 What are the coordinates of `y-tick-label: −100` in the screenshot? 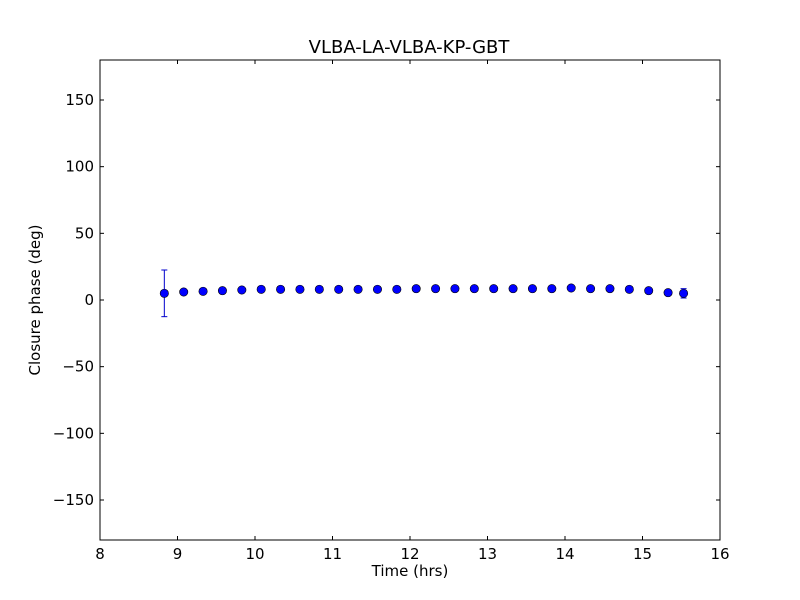 It's located at (73, 433).